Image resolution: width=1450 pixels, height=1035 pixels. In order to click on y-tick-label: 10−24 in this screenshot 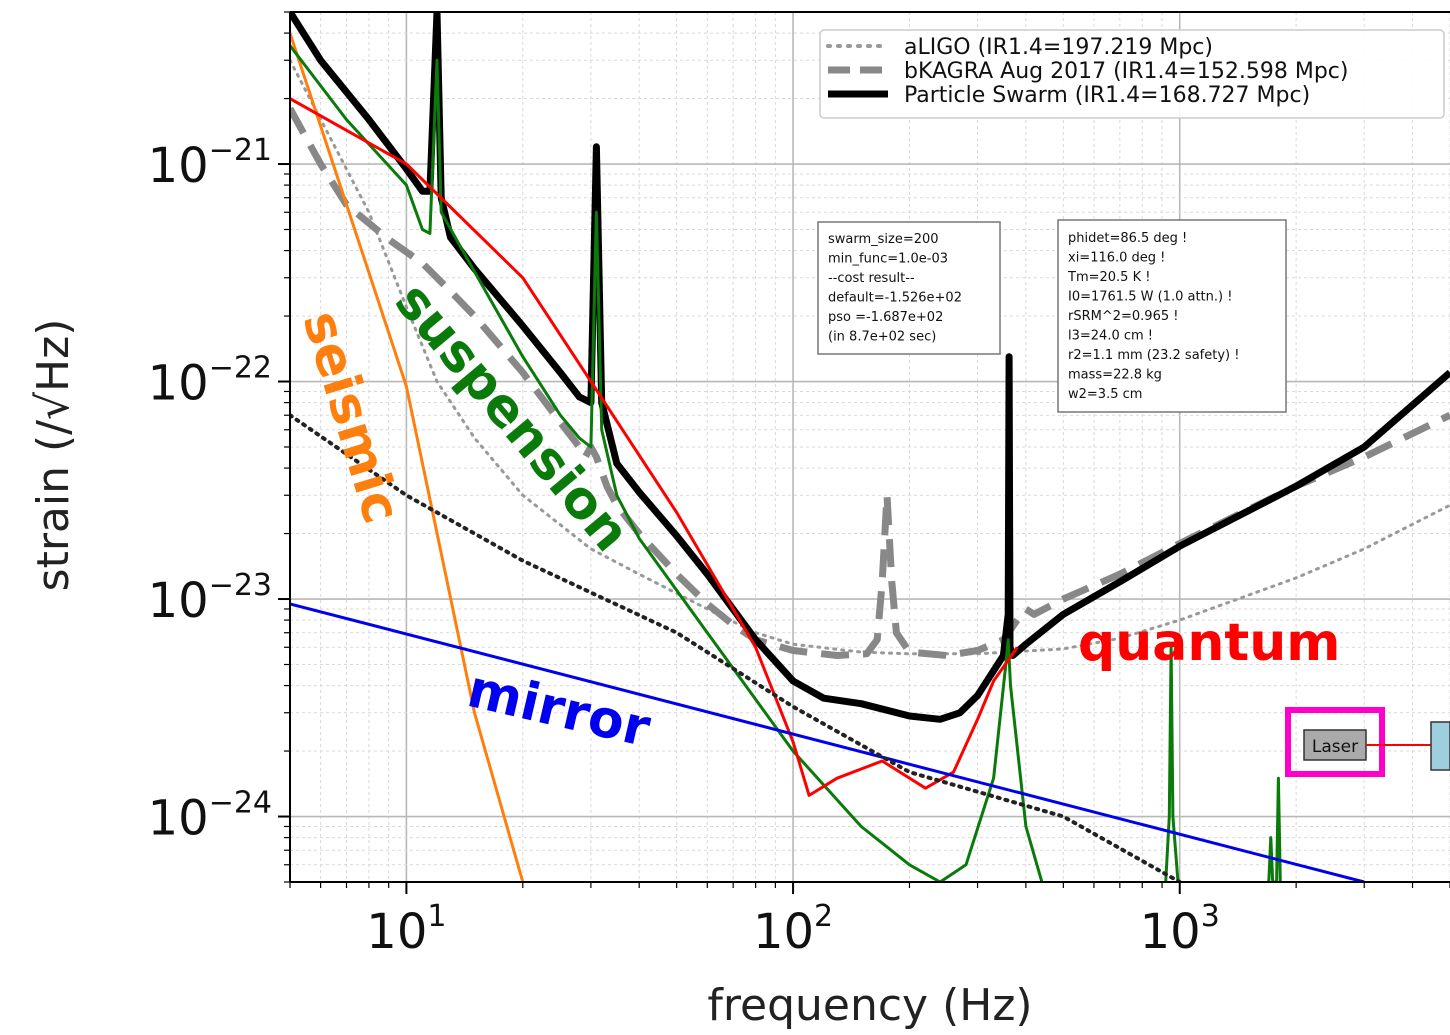, I will do `click(210, 816)`.